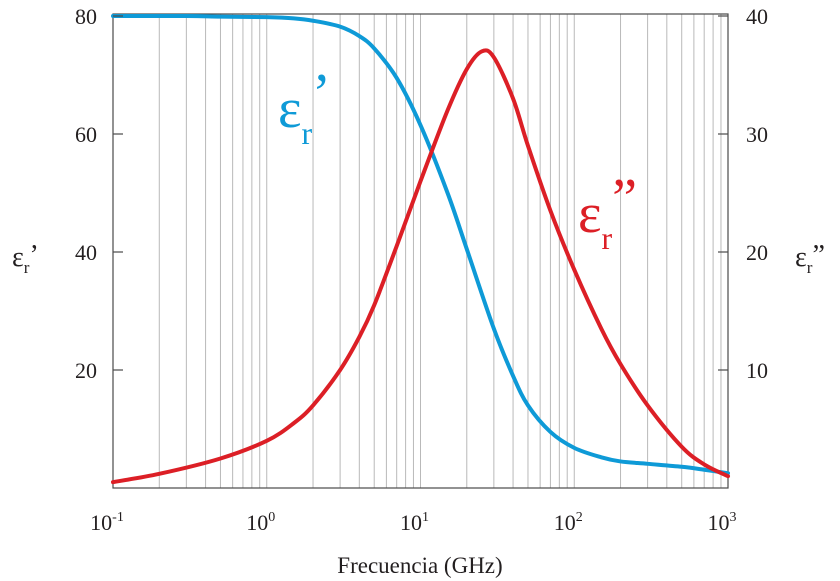  What do you see at coordinates (271, 517) in the screenshot?
I see `x-tick-exponent: 0` at bounding box center [271, 517].